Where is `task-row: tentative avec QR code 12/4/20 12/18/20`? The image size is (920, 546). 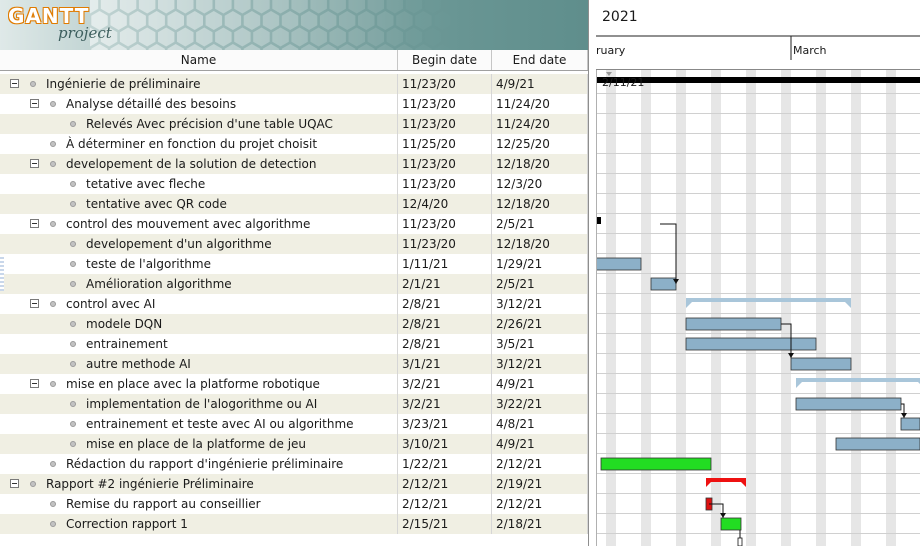
task-row: tentative avec QR code 12/4/20 12/18/20 is located at coordinates (294, 204).